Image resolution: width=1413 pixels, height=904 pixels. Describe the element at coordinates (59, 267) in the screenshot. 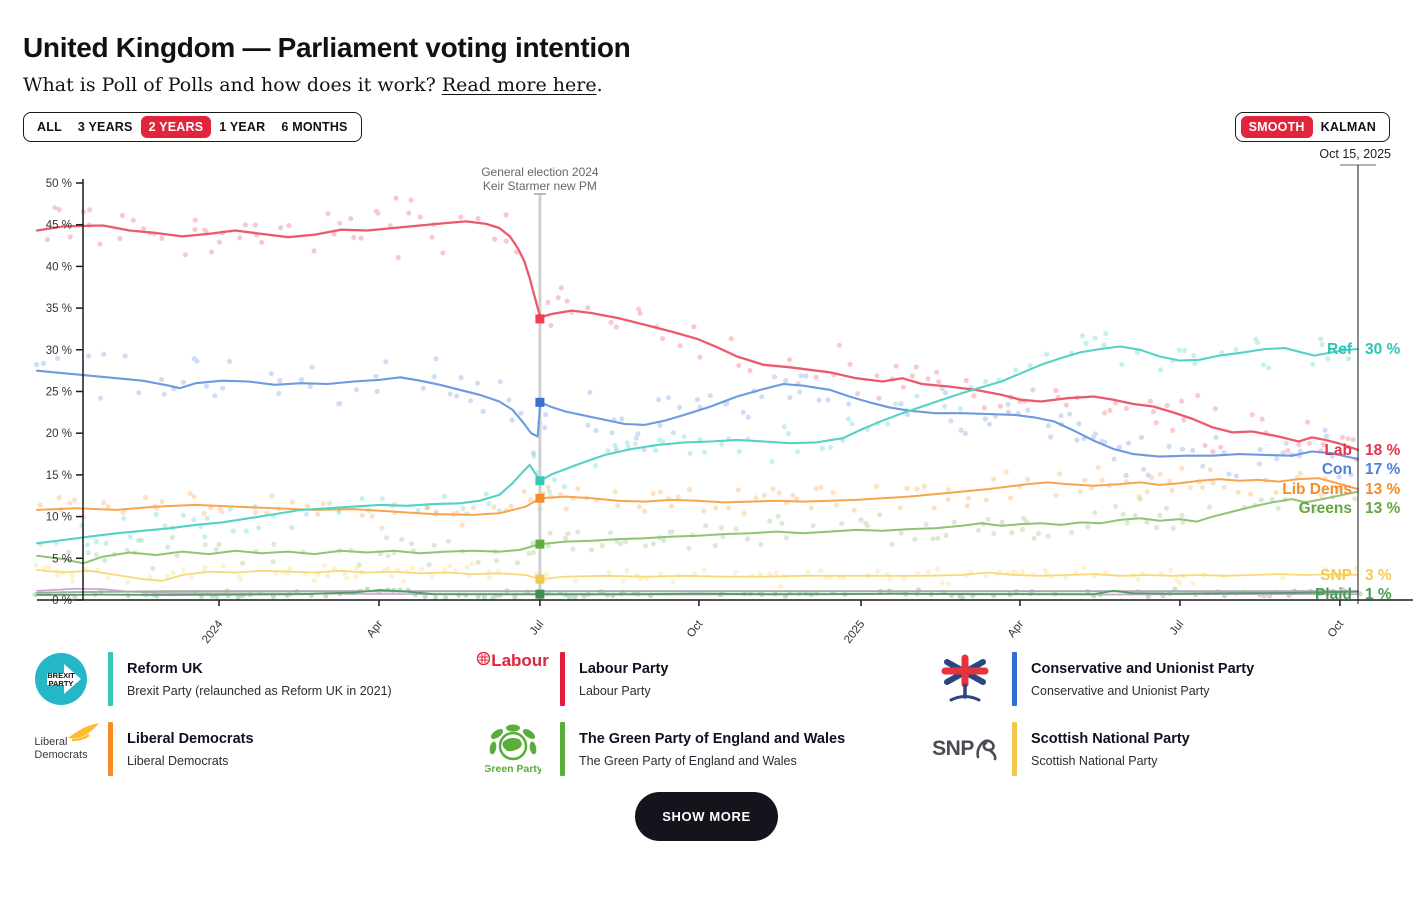

I see `svg-text: 40 %` at that location.